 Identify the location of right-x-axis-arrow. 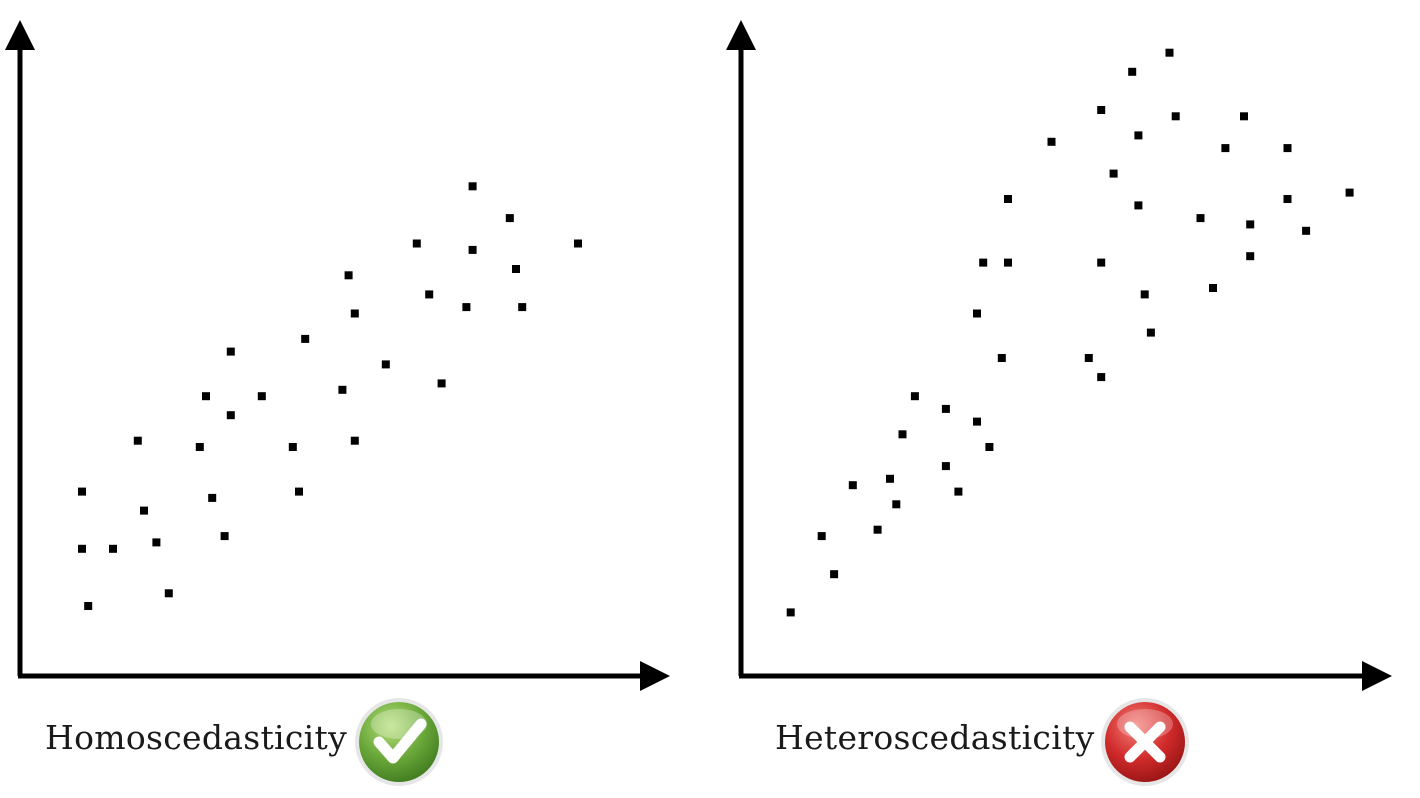
(1377, 676).